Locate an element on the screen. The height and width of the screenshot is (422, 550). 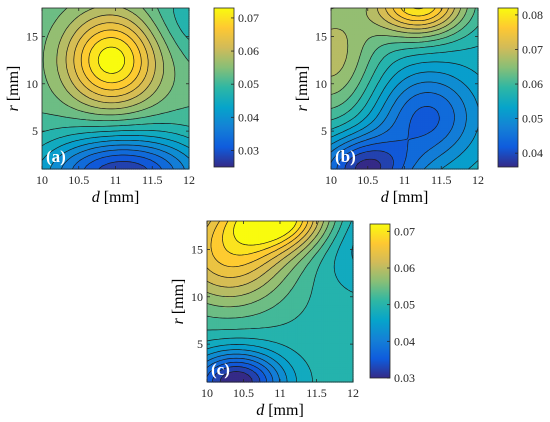
panel-label: (c) is located at coordinates (220, 369).